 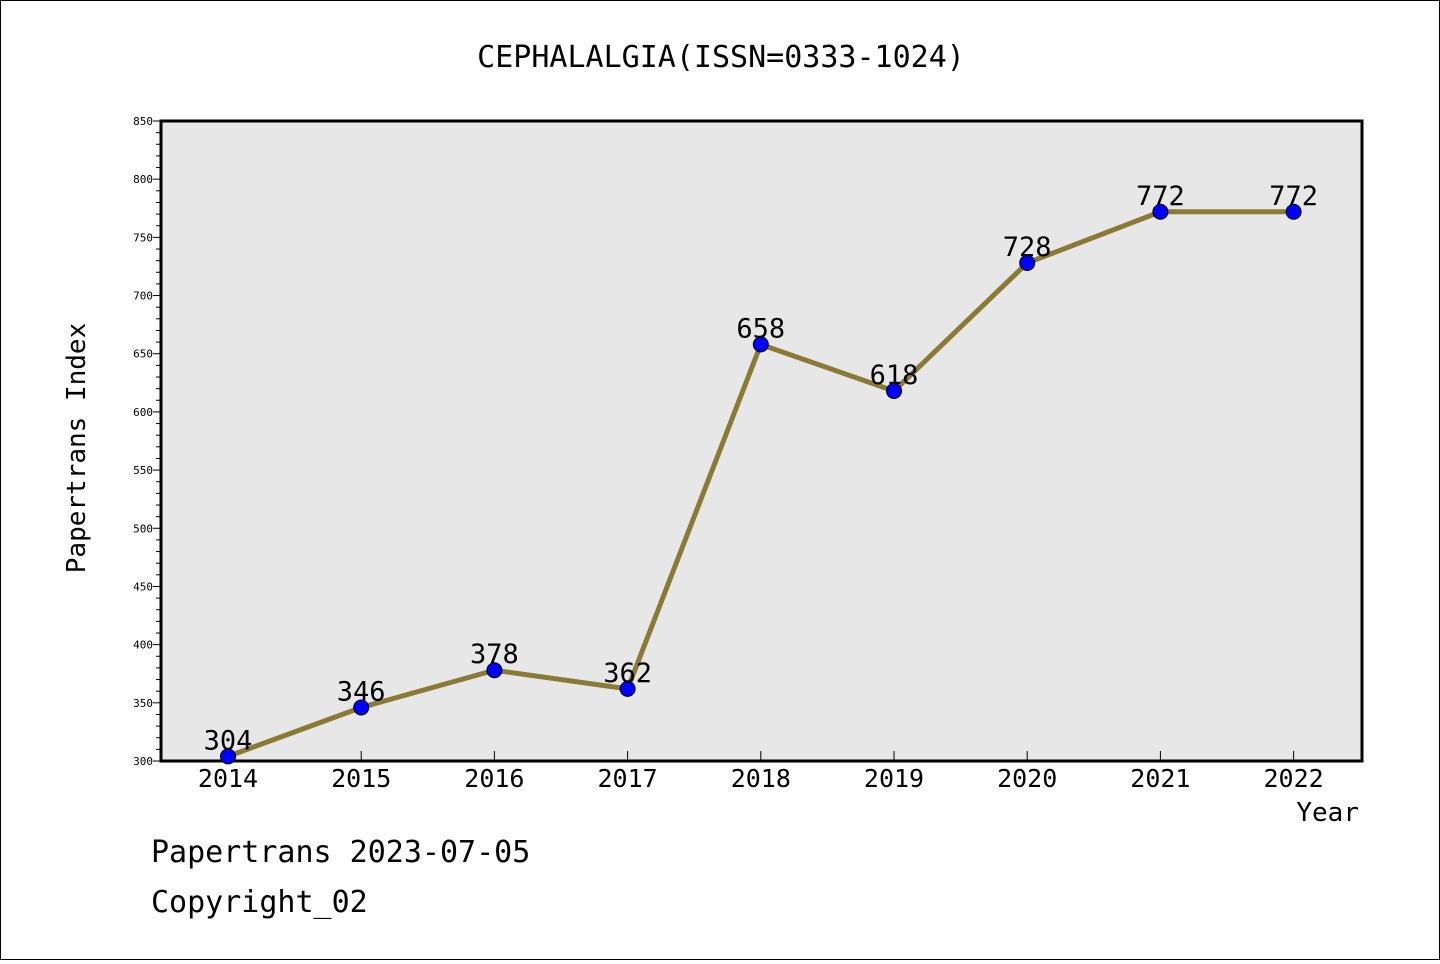 I want to click on y-axis-label: Papertrans Index, so click(x=77, y=448).